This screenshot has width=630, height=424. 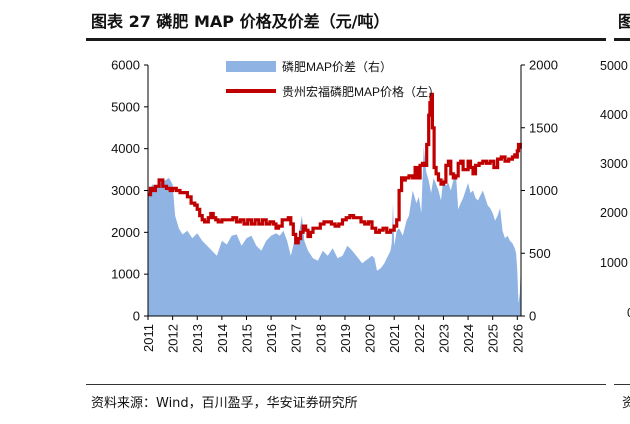 What do you see at coordinates (251, 66) in the screenshot?
I see `legend-swatch-spread` at bounding box center [251, 66].